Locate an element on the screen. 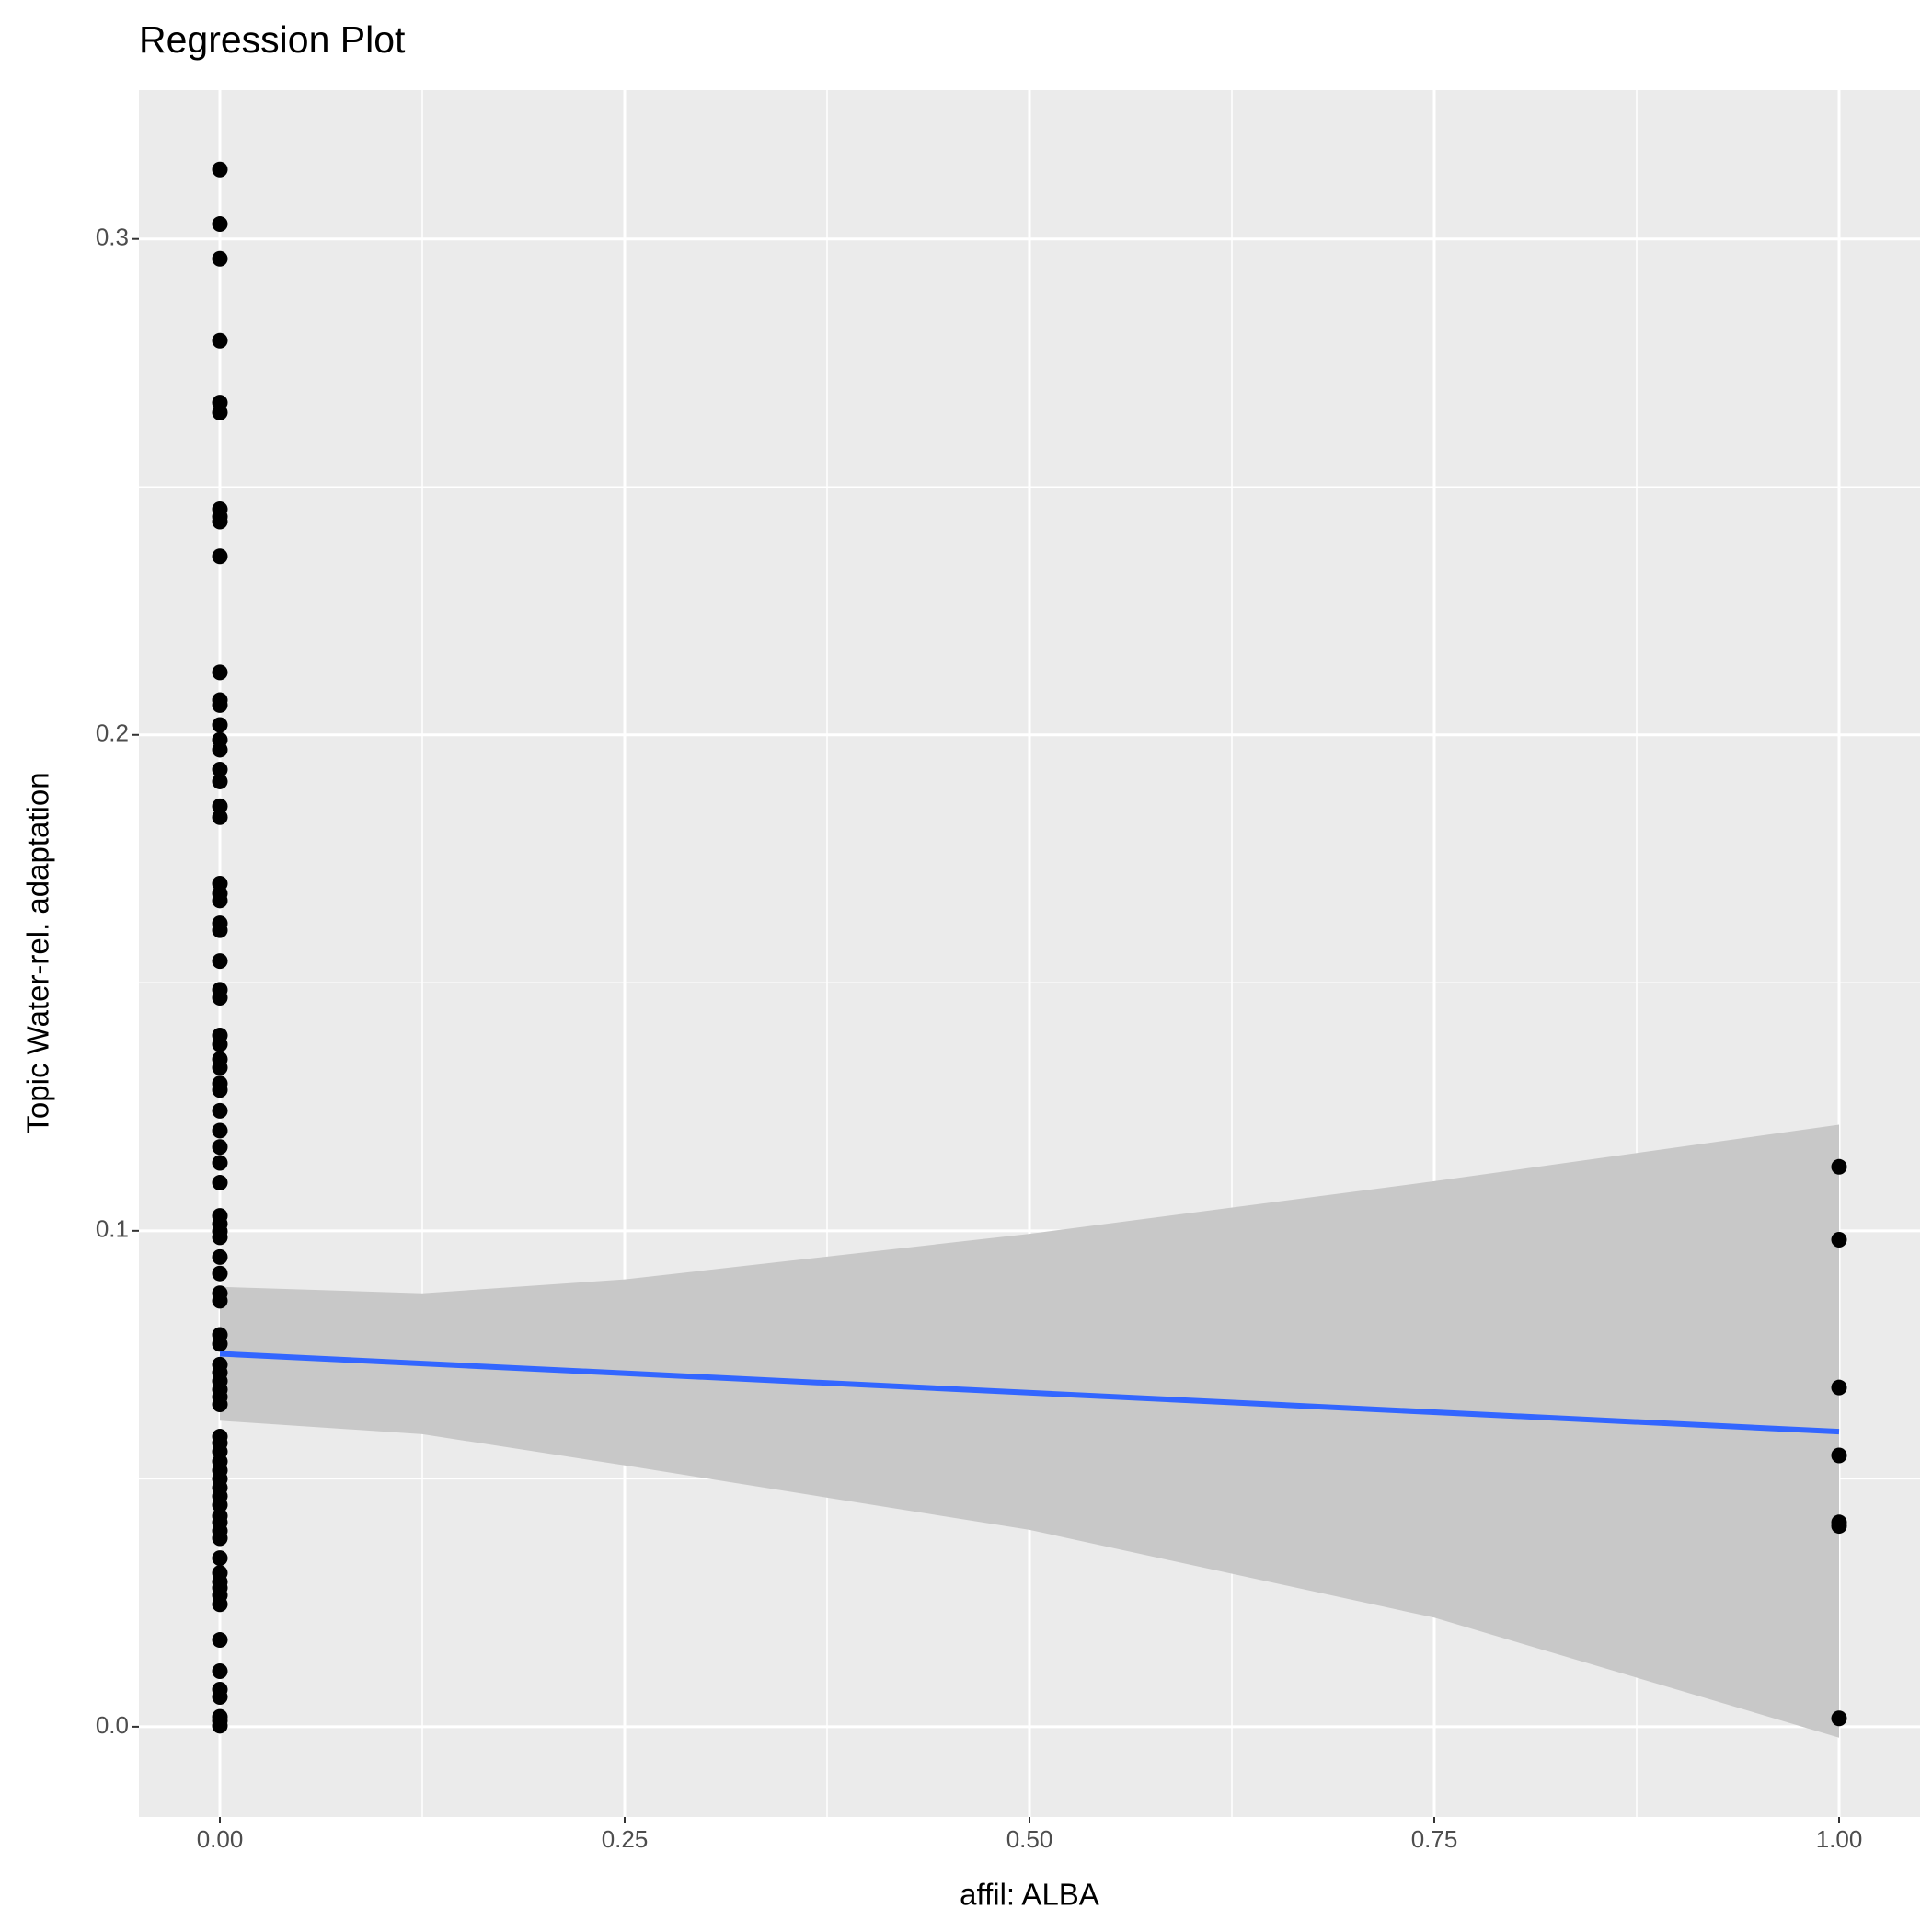  y-tick-label: 0.3 is located at coordinates (112, 237).